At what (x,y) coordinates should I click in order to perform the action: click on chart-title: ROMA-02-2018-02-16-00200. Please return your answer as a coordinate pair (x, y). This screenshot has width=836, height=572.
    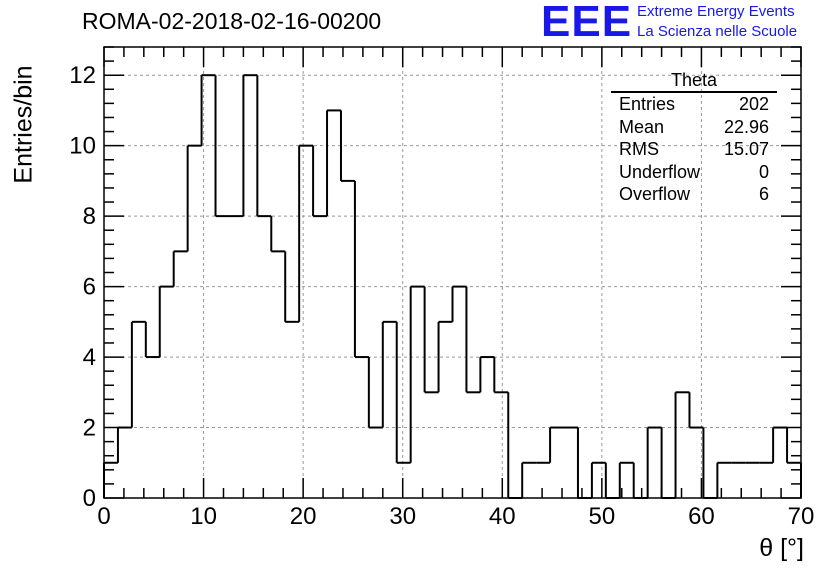
    Looking at the image, I should click on (232, 21).